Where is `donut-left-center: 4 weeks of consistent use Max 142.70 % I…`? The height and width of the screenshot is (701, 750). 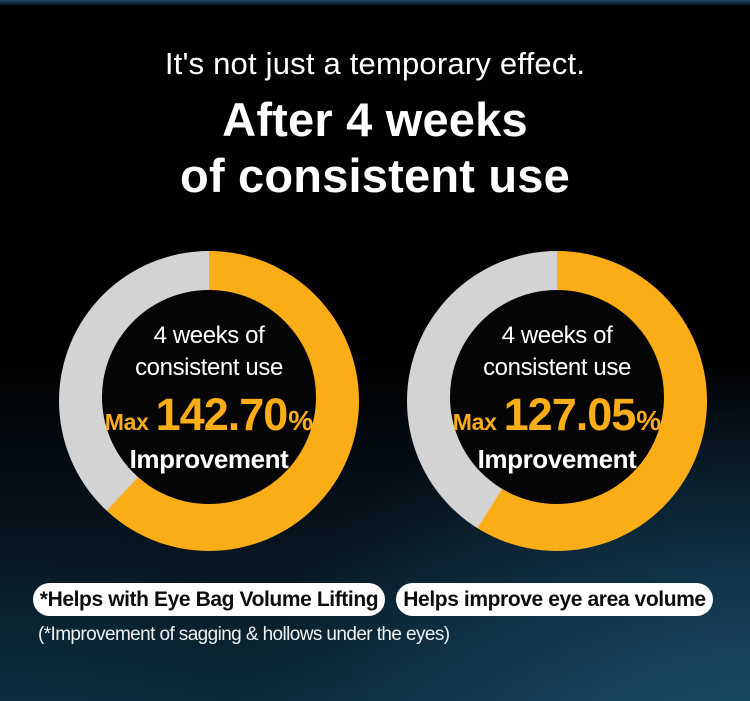 donut-left-center: 4 weeks of consistent use Max 142.70 % I… is located at coordinates (209, 397).